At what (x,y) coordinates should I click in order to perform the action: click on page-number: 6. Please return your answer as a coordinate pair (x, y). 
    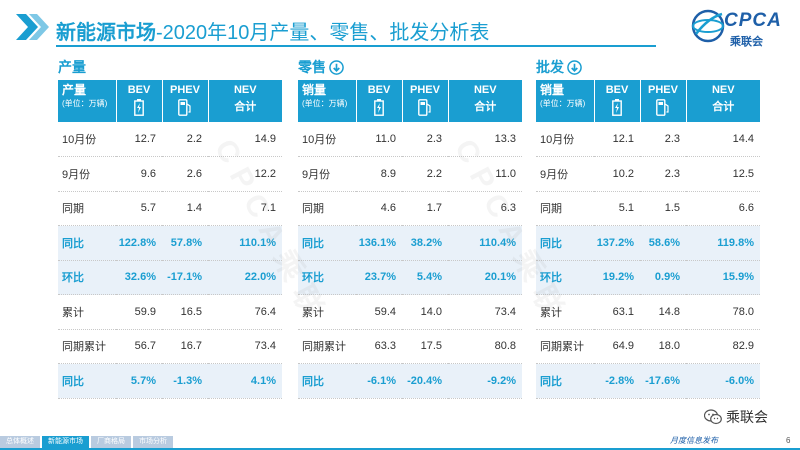
    Looking at the image, I should click on (788, 440).